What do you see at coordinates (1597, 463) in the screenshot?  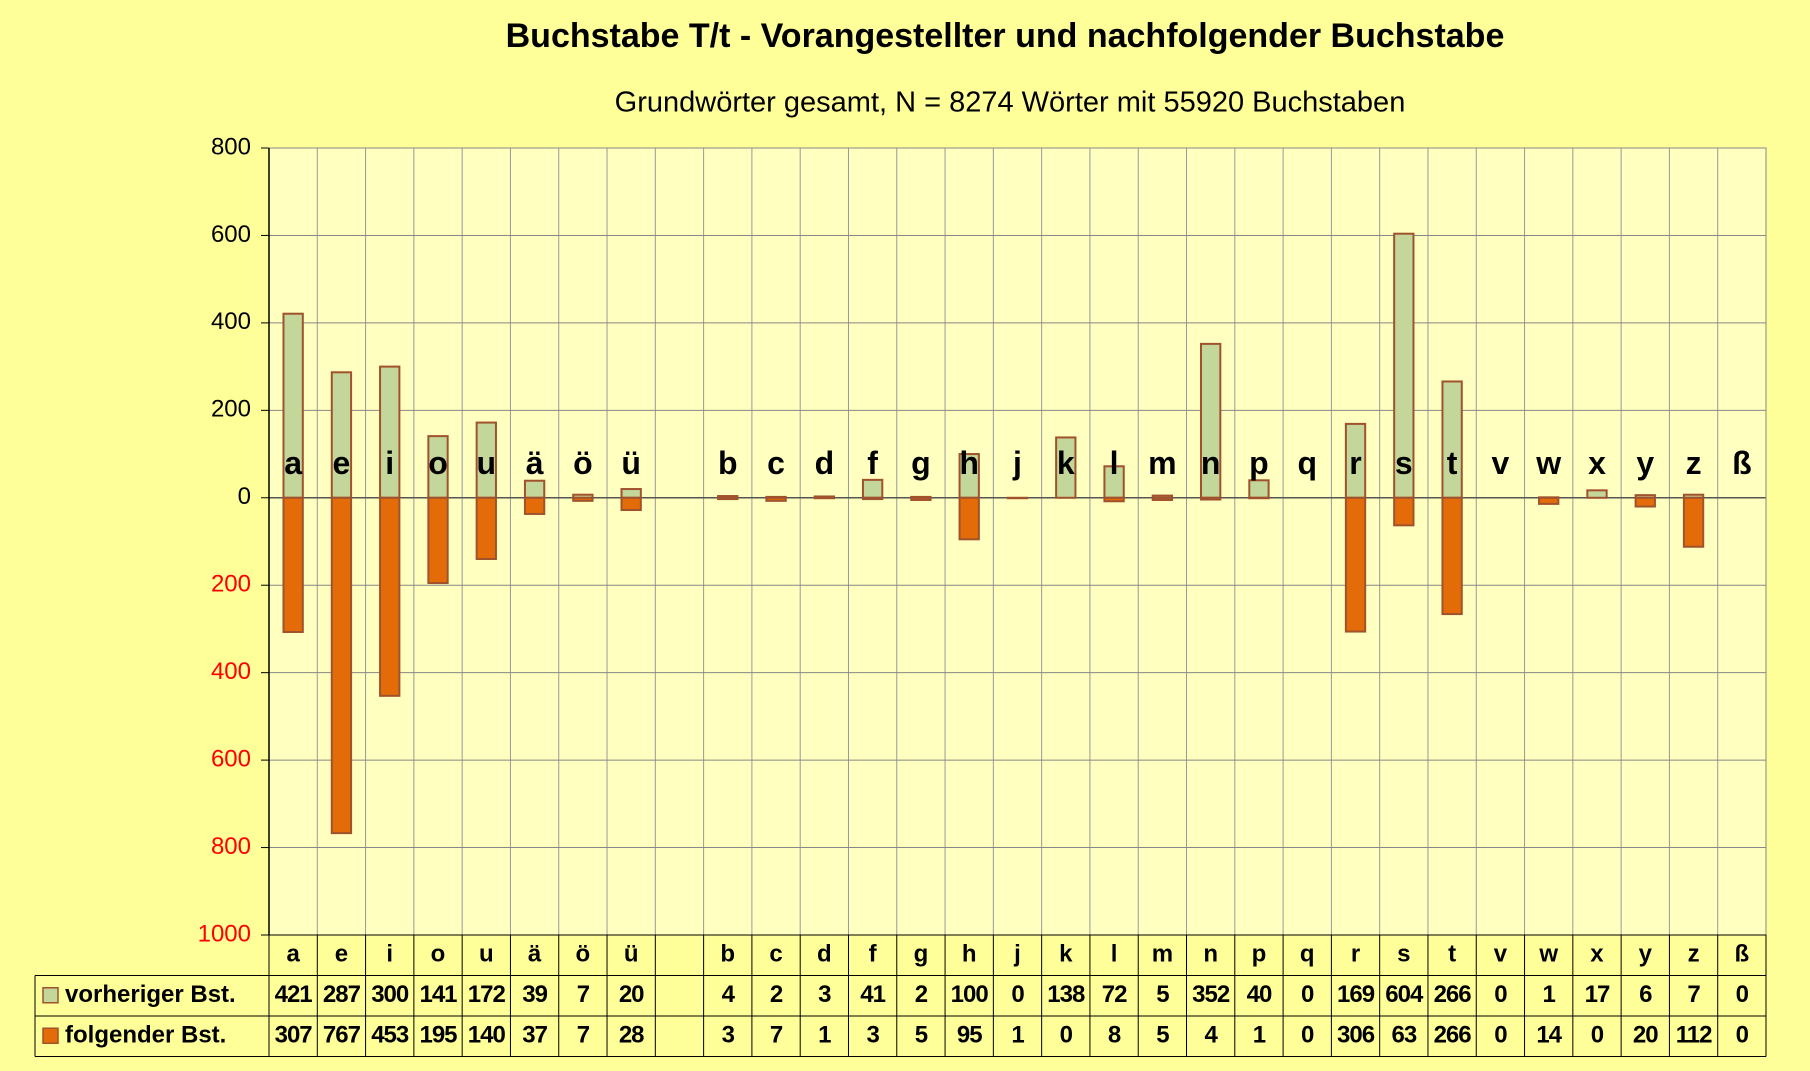 I see `category-label: x` at bounding box center [1597, 463].